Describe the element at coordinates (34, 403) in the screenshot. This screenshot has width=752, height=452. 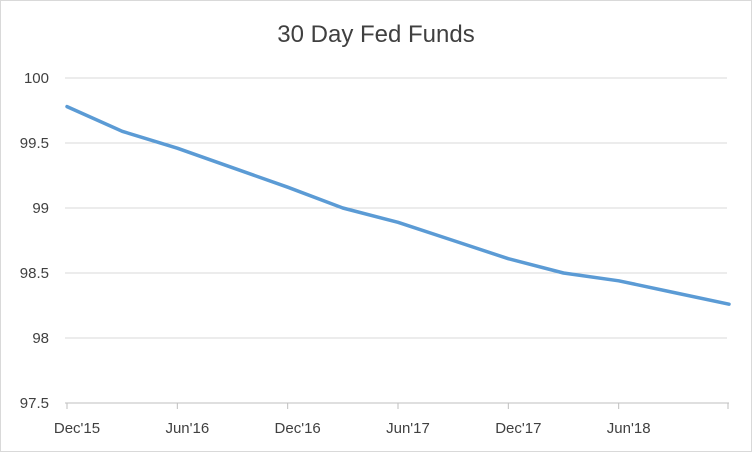
I see `y-tick-label: 97.5` at that location.